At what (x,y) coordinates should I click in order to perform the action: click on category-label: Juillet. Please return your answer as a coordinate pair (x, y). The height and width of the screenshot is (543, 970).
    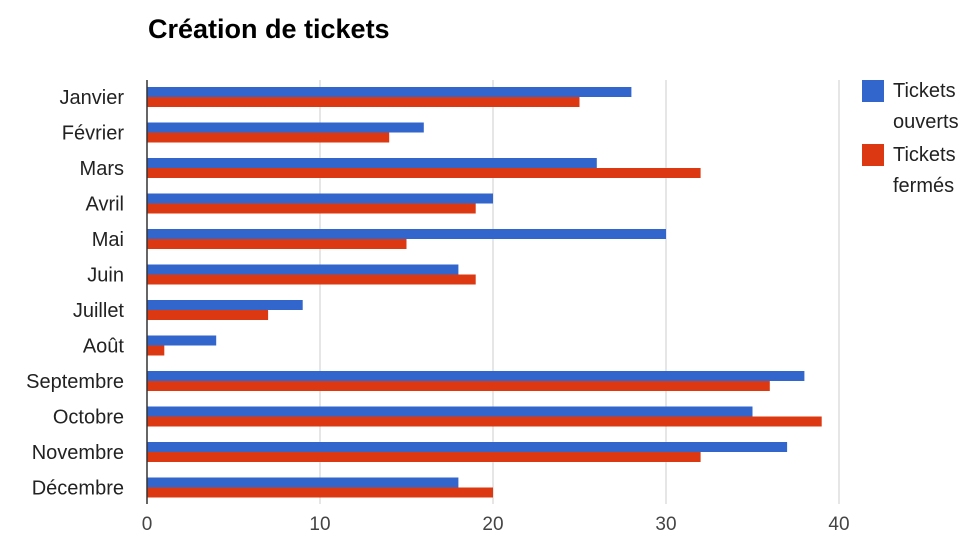
    Looking at the image, I should click on (99, 311).